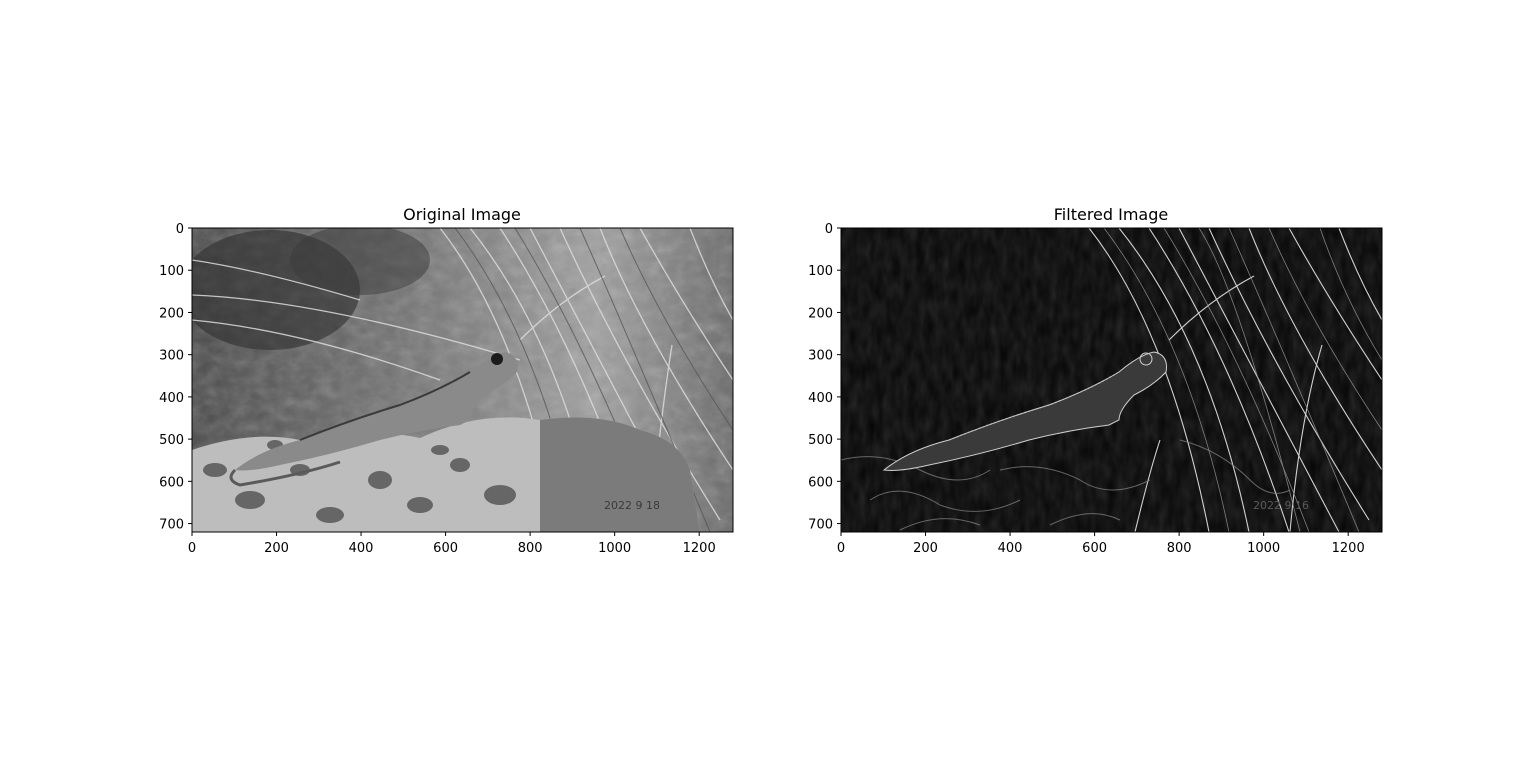  Describe the element at coordinates (462, 214) in the screenshot. I see `panel-title: Original Image` at that location.